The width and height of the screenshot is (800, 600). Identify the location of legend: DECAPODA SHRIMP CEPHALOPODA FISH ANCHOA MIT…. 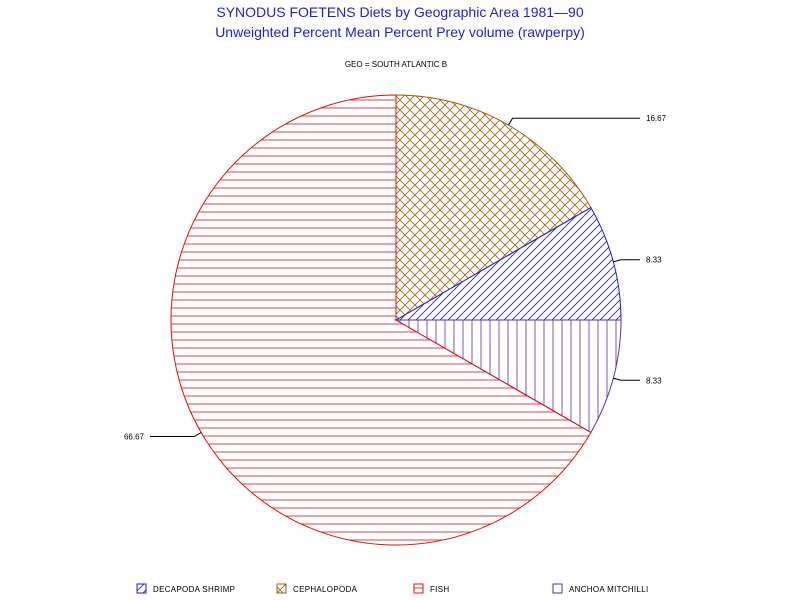
(392, 588).